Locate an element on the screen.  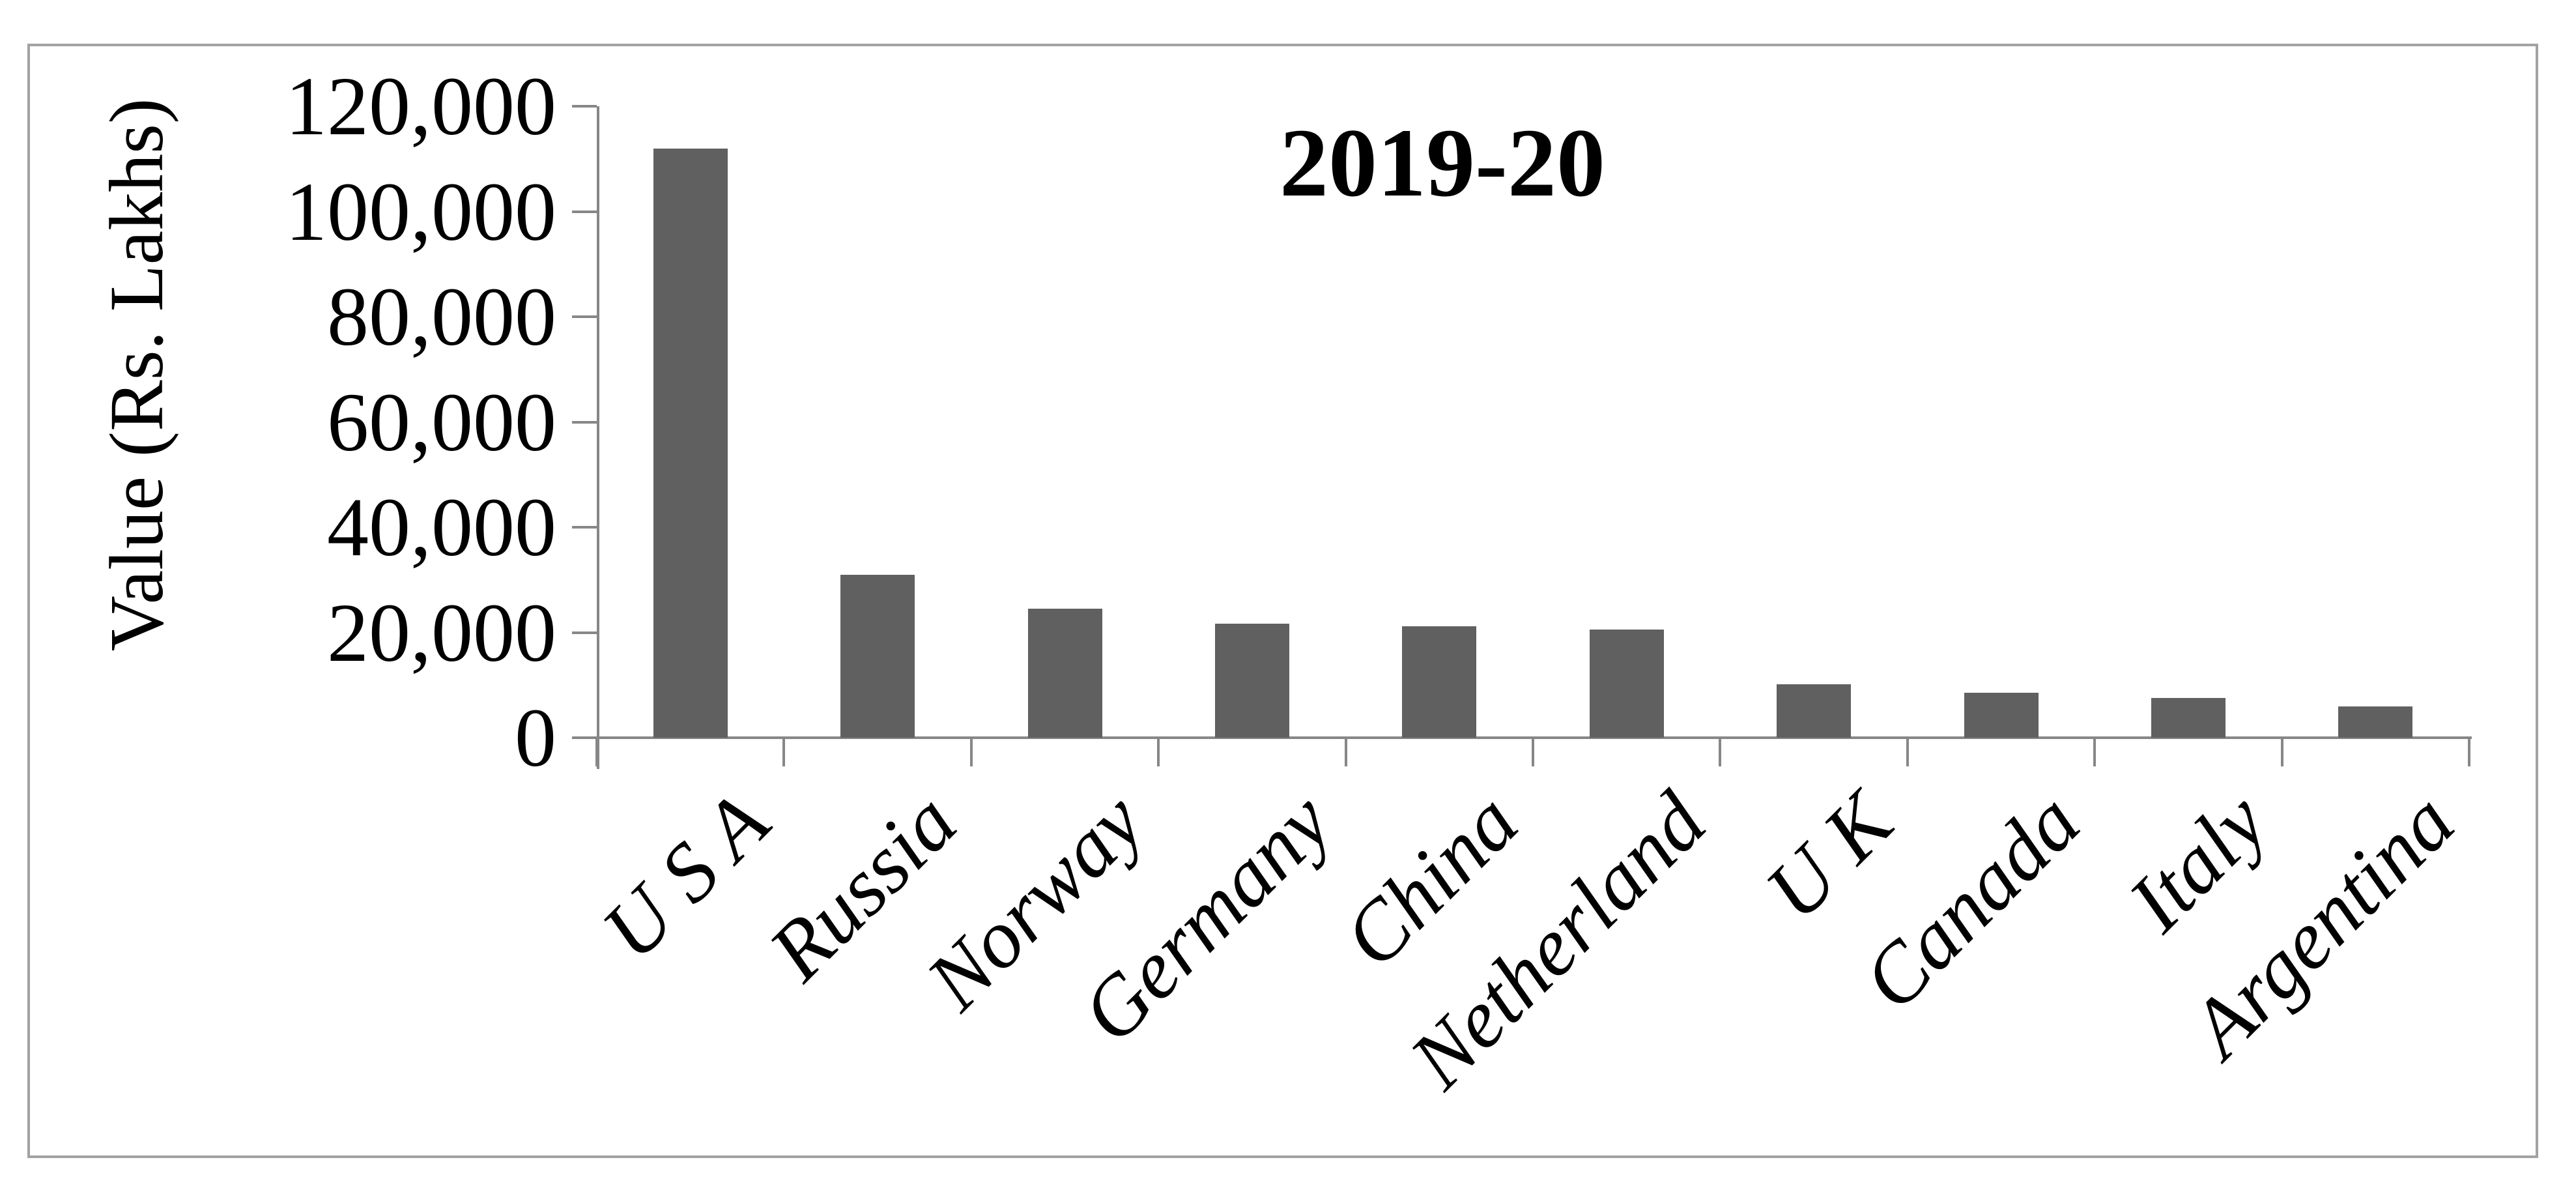
bar-netherland is located at coordinates (1626, 683).